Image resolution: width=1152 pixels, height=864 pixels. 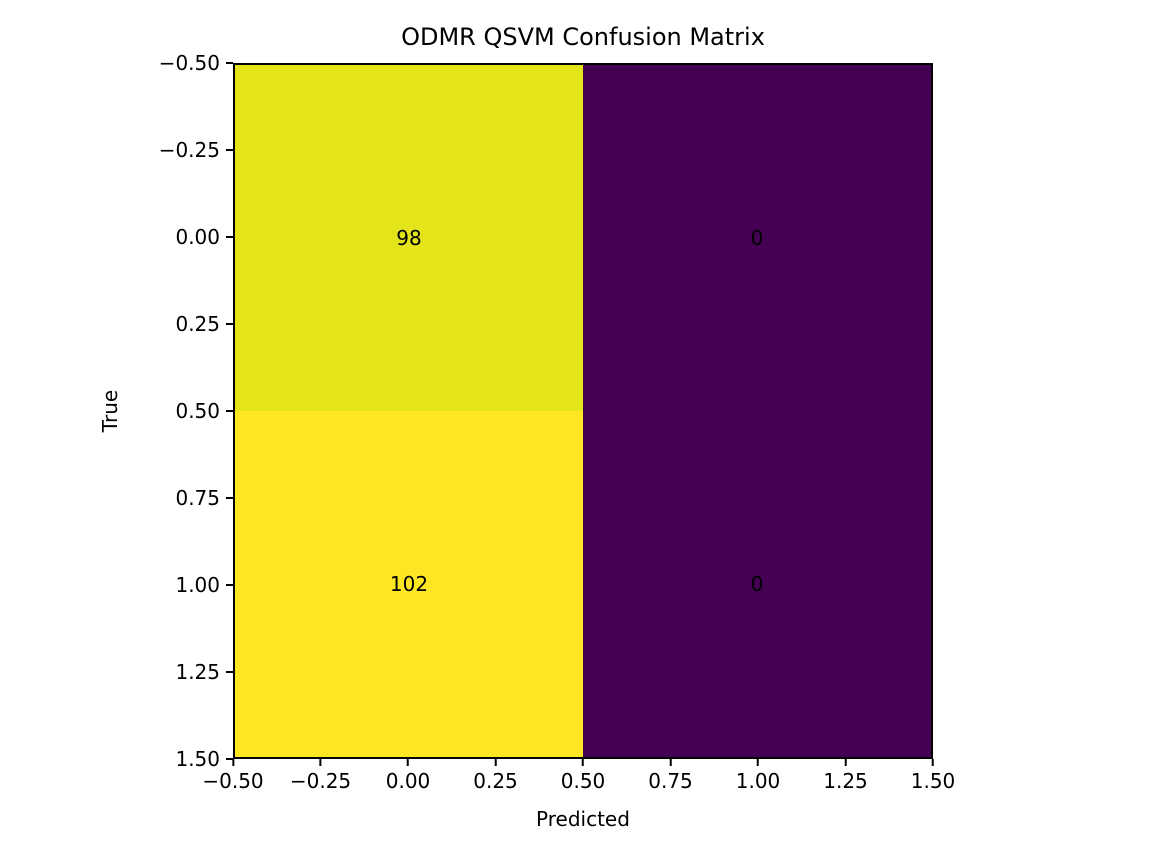 I want to click on matrix-cell-true0-pred0: 98, so click(x=409, y=238).